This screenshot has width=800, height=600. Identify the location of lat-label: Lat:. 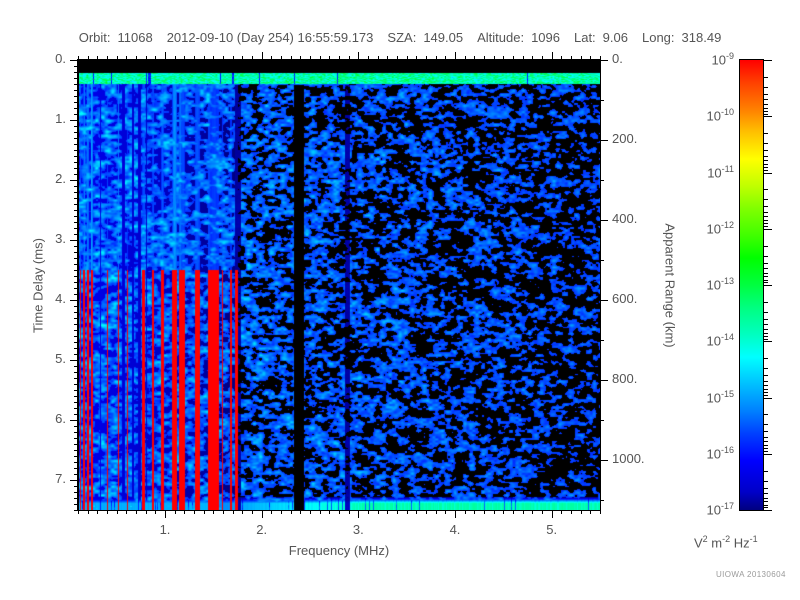
(584, 37).